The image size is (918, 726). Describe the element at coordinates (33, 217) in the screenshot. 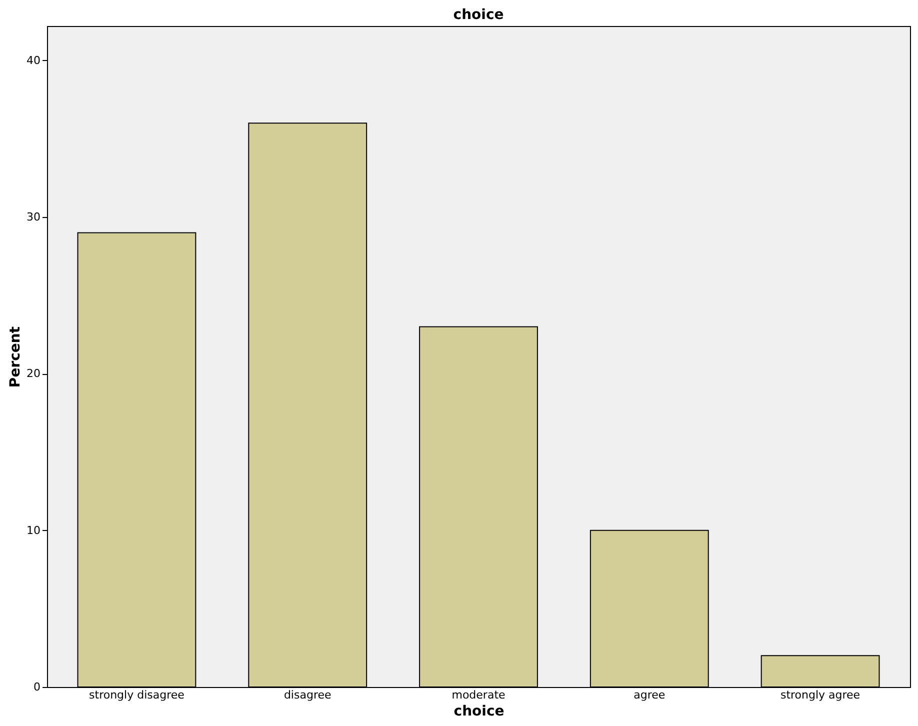

I see `y-tick-label: 30` at that location.